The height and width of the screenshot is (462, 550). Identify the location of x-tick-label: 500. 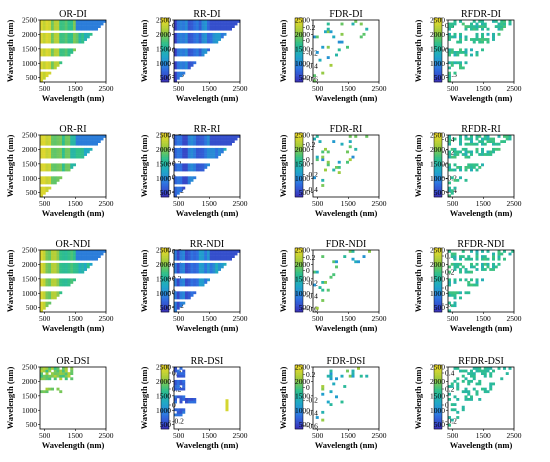
(45, 88).